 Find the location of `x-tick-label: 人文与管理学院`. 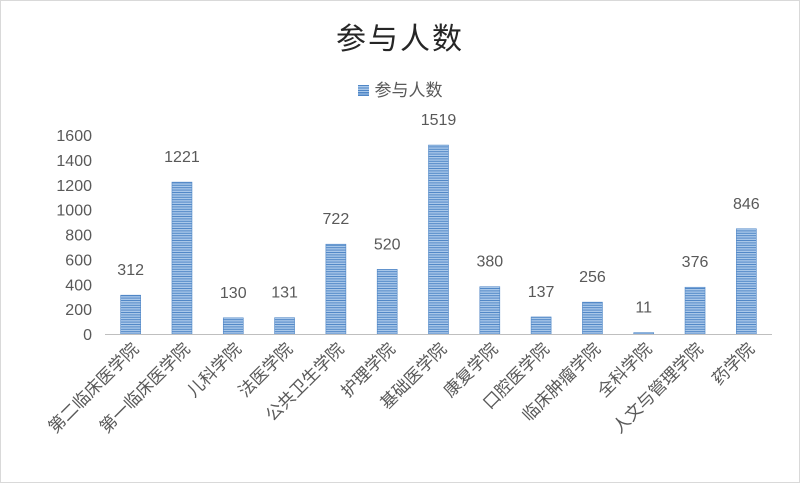

x-tick-label: 人文与管理学院 is located at coordinates (658, 388).